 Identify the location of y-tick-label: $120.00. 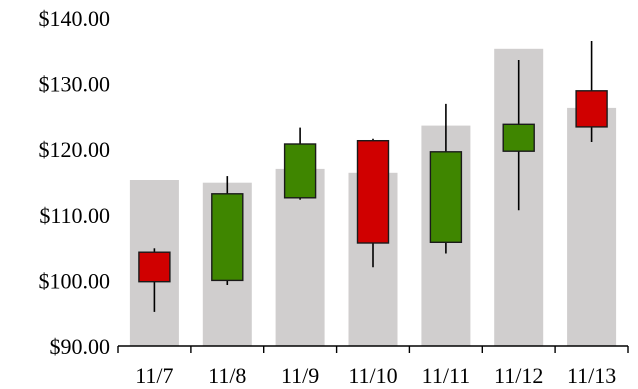
(75, 149).